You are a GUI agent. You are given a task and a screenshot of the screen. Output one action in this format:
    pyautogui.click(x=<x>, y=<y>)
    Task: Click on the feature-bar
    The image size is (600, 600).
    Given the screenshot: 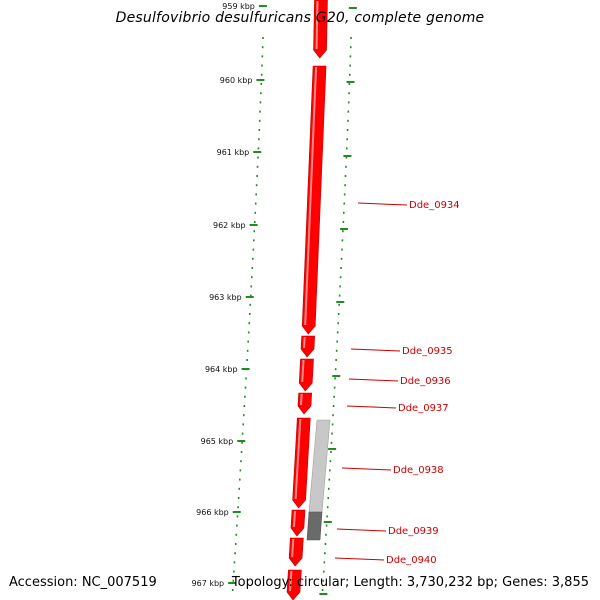 What is the action you would take?
    pyautogui.click(x=319, y=466)
    